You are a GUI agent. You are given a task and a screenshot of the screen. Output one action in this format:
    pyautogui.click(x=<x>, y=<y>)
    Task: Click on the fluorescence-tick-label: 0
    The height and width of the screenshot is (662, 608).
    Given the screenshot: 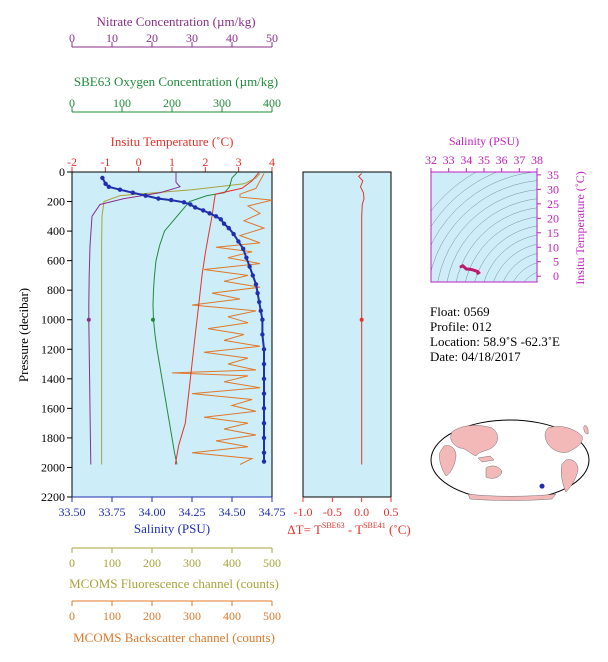 What is the action you would take?
    pyautogui.click(x=72, y=563)
    